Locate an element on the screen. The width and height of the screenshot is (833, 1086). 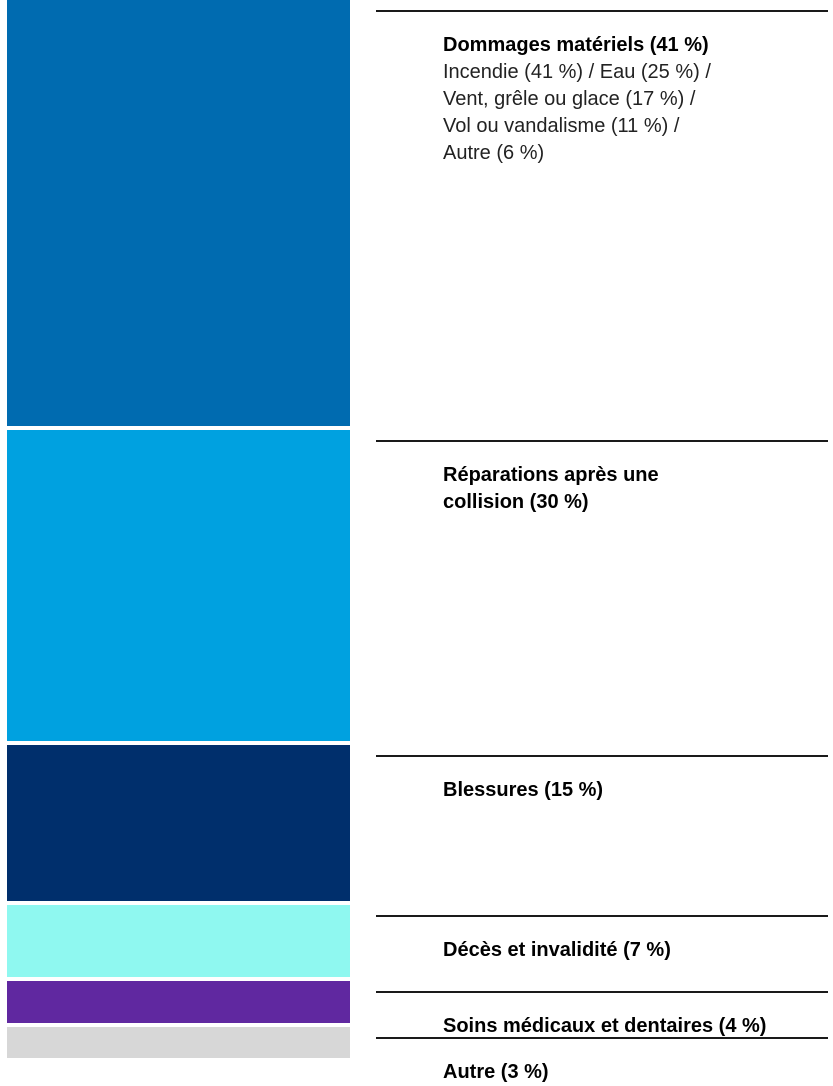
segment-label: Soins médicaux et dentaires (4 %) is located at coordinates (638, 1026).